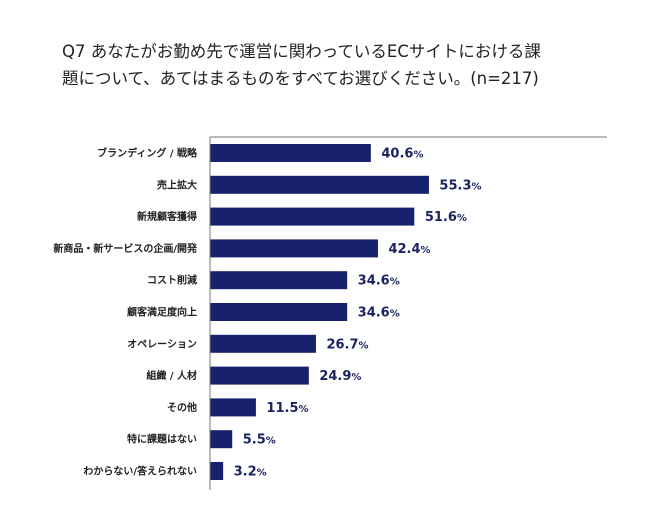  I want to click on category-label: 顧客満足度向上, so click(162, 312).